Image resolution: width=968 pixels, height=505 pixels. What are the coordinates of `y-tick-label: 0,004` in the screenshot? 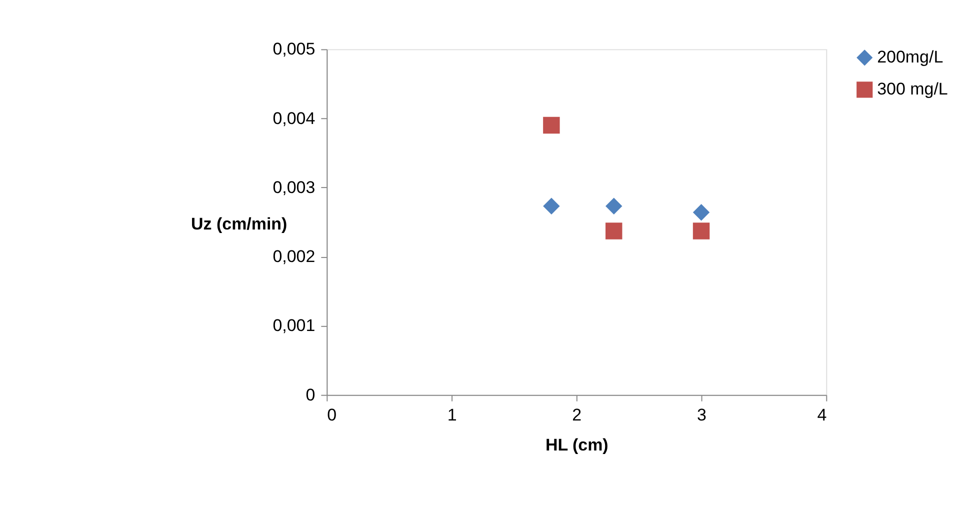 It's located at (294, 118).